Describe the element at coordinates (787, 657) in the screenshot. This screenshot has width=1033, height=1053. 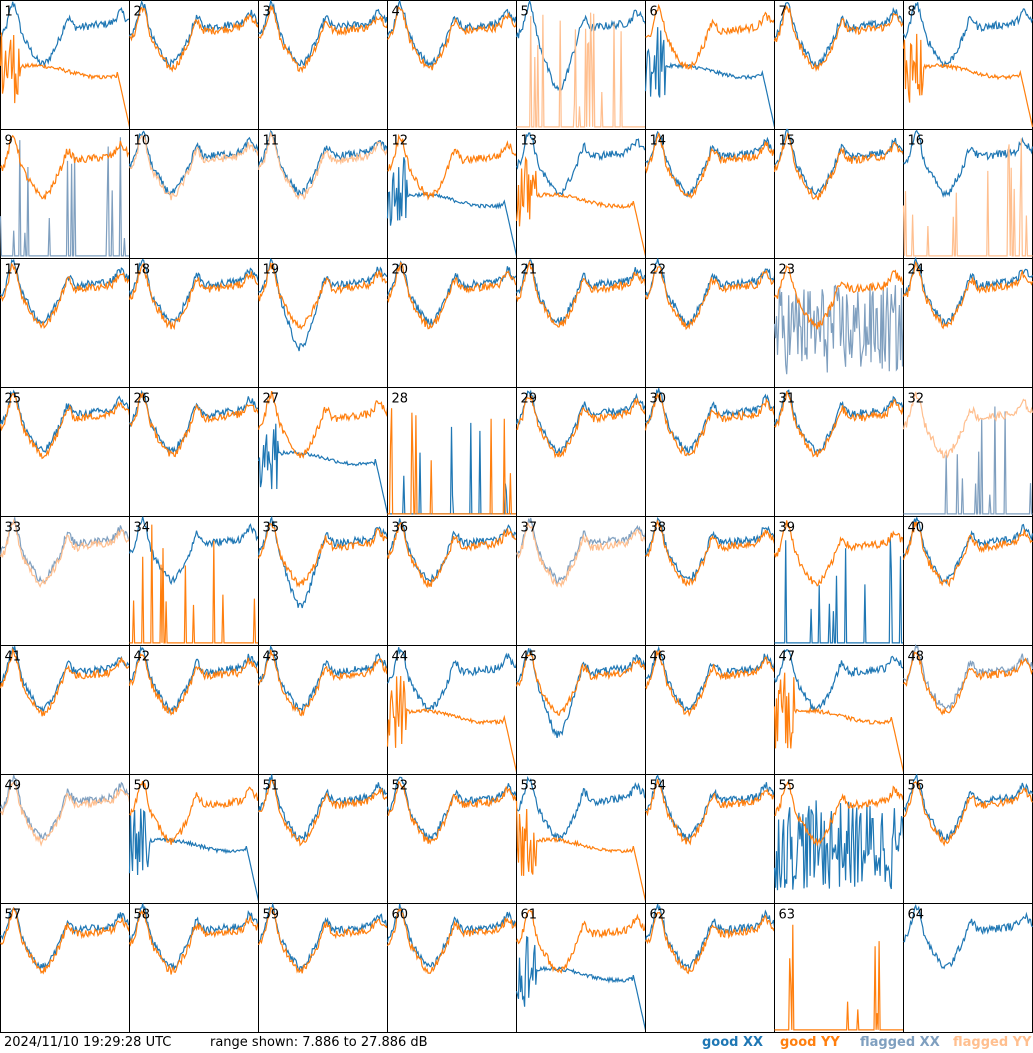
I see `panel-label: 47` at that location.